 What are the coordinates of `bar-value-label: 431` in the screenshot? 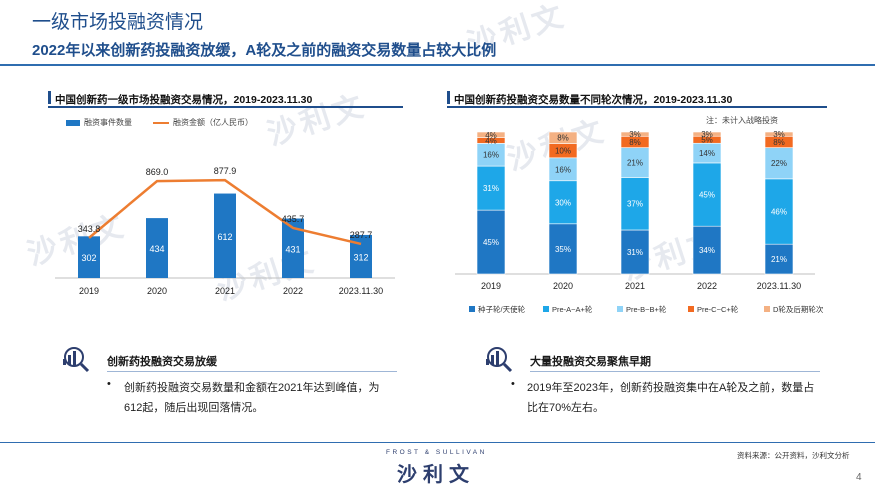 It's located at (292, 249).